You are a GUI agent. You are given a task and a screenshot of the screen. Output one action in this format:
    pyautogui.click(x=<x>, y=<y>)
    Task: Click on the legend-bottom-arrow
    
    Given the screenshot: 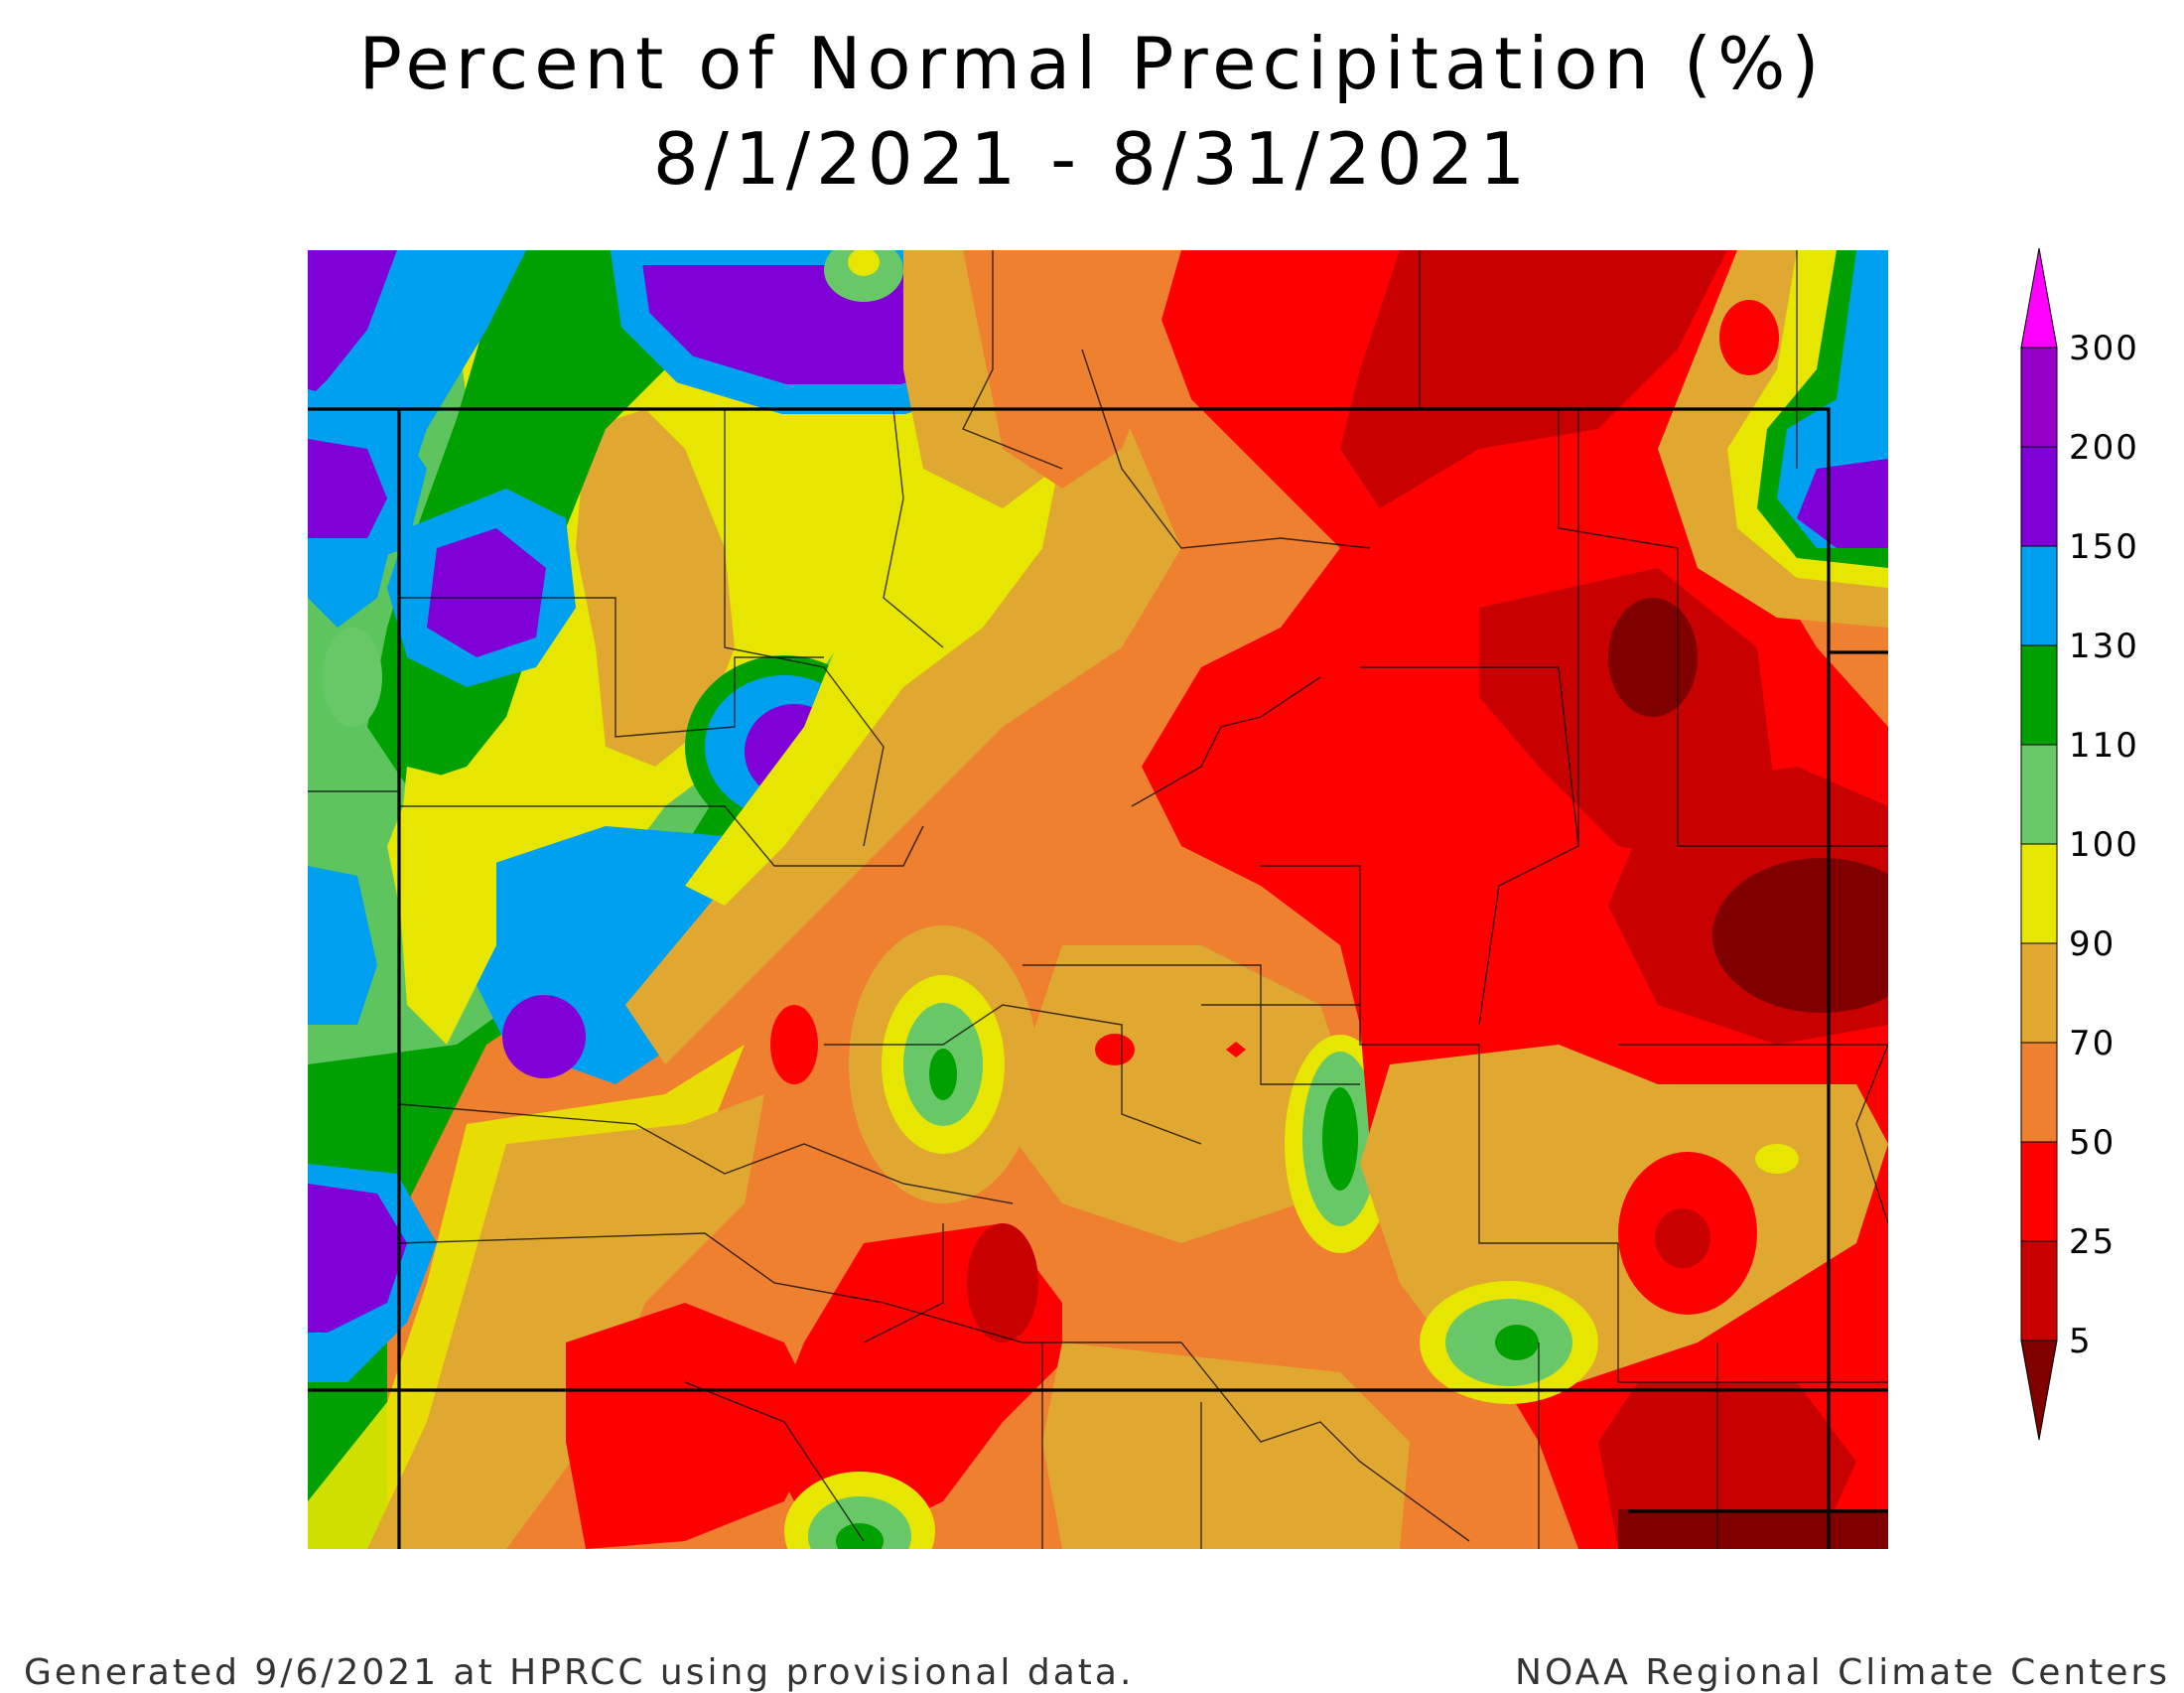 What is the action you would take?
    pyautogui.click(x=2039, y=1390)
    